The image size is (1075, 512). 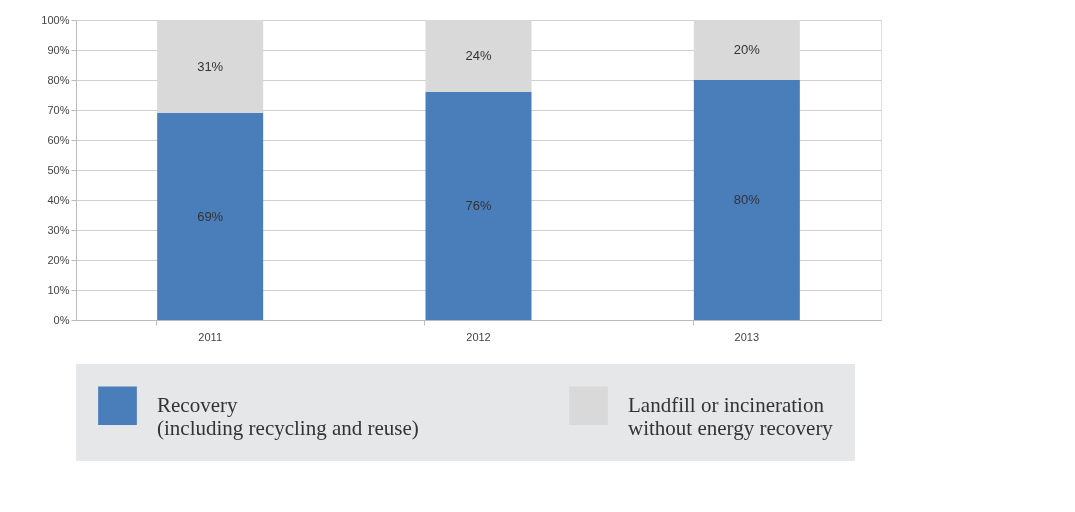 What do you see at coordinates (747, 49) in the screenshot?
I see `data-label: 20%` at bounding box center [747, 49].